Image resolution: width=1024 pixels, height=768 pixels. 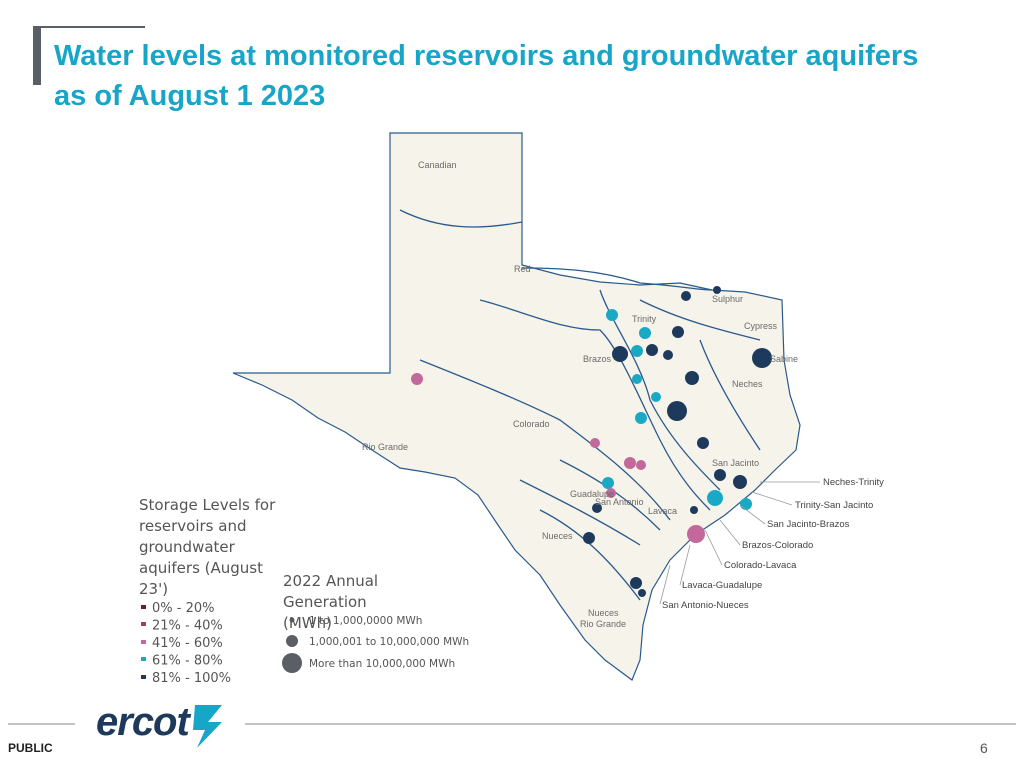 I want to click on basin-label: Lavaca, so click(x=662, y=511).